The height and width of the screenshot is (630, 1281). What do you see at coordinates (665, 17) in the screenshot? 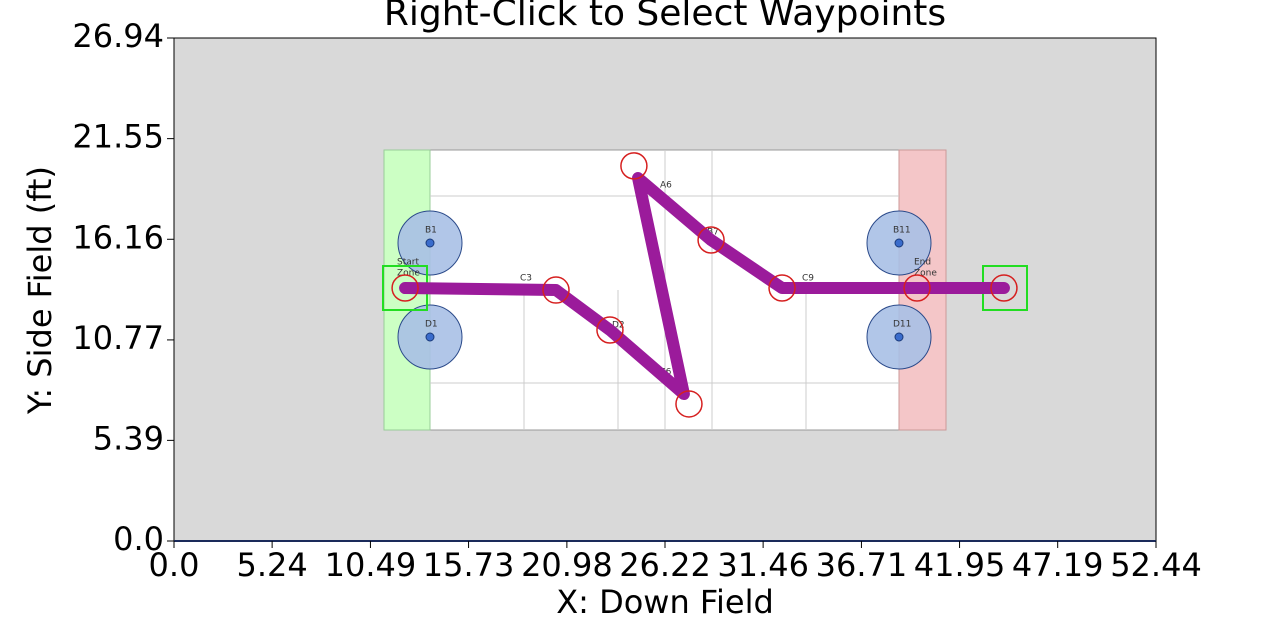
I see `chart-title: Right-Click to Select Waypoints` at bounding box center [665, 17].